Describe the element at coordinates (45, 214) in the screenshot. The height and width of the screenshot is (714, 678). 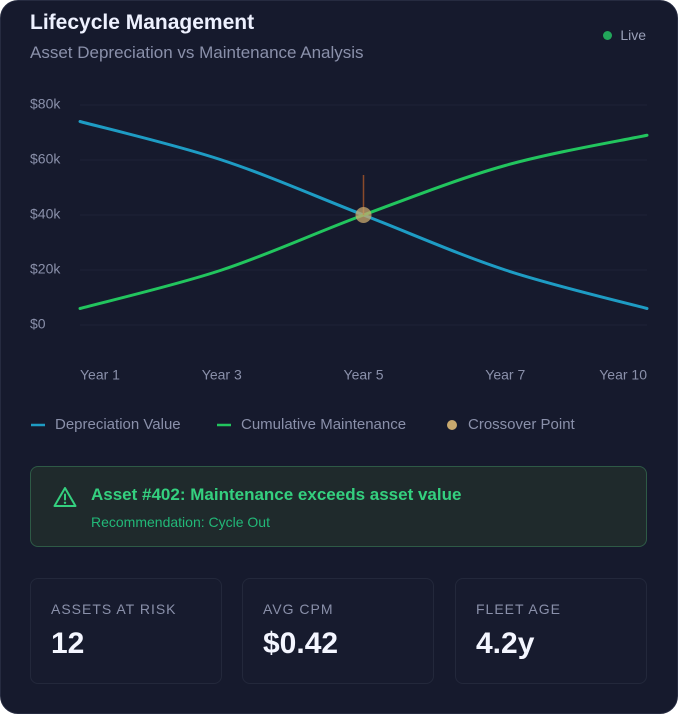
I see `y-tick-label: $40k` at that location.